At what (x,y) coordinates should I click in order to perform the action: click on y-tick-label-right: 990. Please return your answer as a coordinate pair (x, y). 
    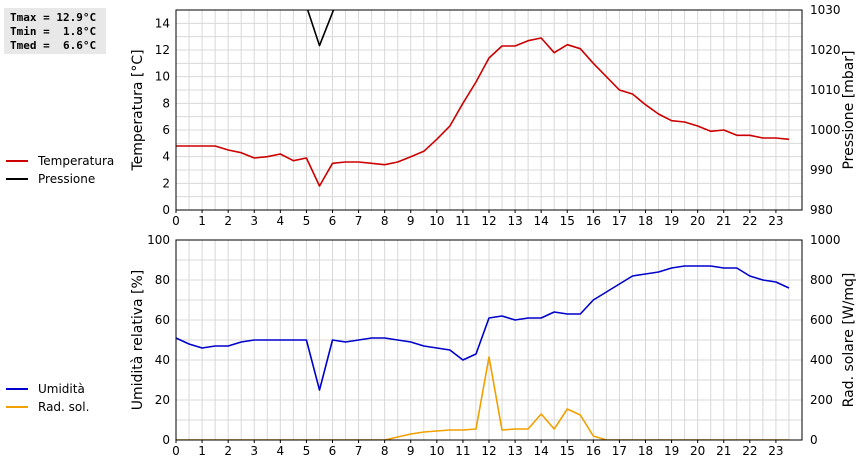
    Looking at the image, I should click on (821, 170).